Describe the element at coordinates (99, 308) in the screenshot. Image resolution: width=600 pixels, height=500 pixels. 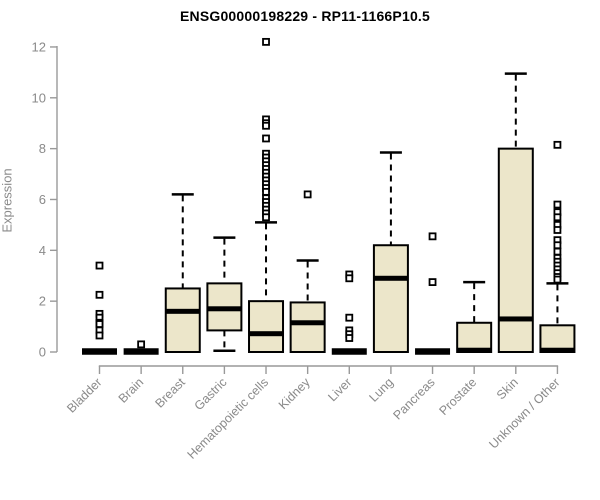
I see `box-group-bladder` at that location.